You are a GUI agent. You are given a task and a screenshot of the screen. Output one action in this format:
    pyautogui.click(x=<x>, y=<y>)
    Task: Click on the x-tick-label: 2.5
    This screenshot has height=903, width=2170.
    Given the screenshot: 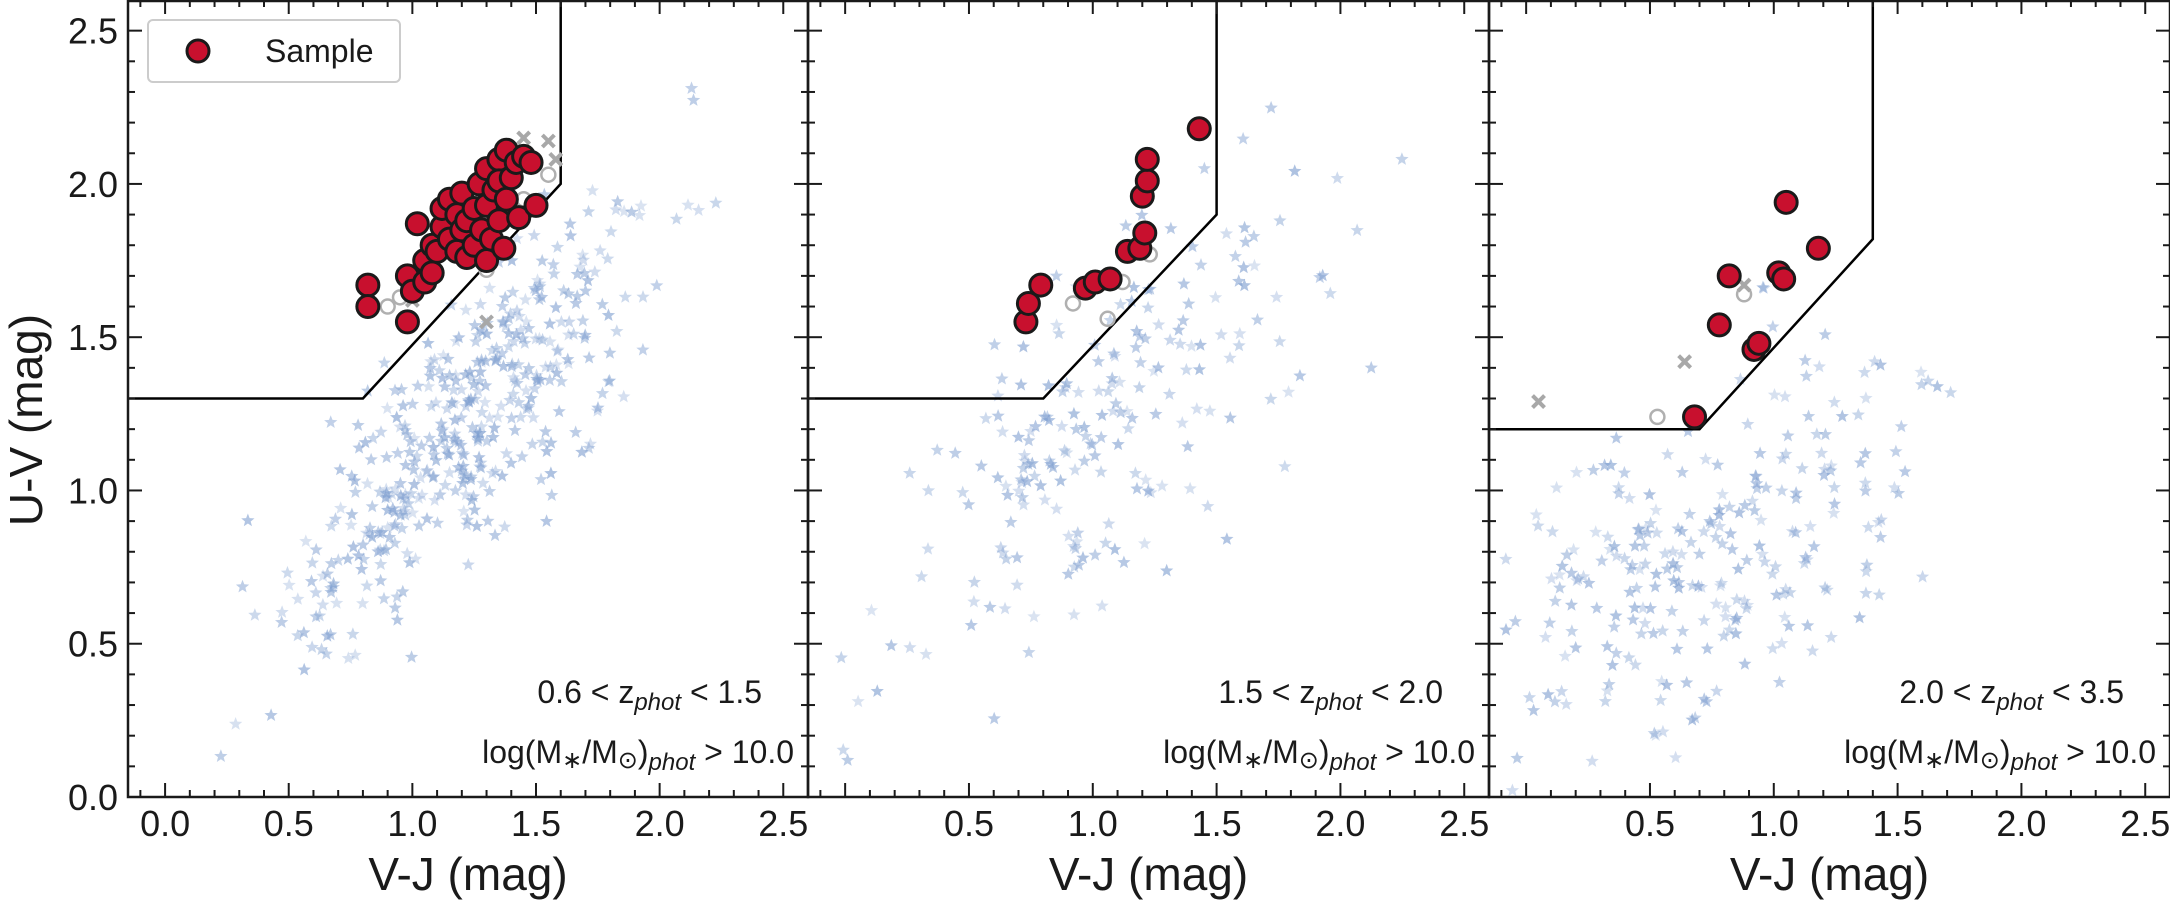 What is the action you would take?
    pyautogui.click(x=2145, y=823)
    